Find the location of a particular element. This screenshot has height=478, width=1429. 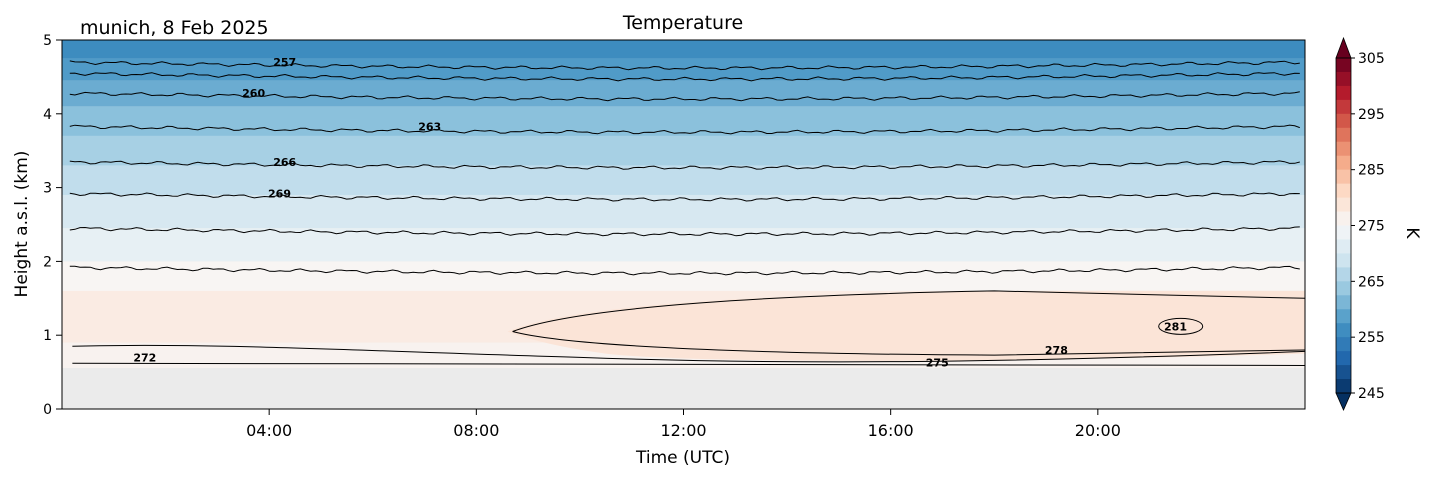

colorbar-tick-label: 305 is located at coordinates (1371, 59).